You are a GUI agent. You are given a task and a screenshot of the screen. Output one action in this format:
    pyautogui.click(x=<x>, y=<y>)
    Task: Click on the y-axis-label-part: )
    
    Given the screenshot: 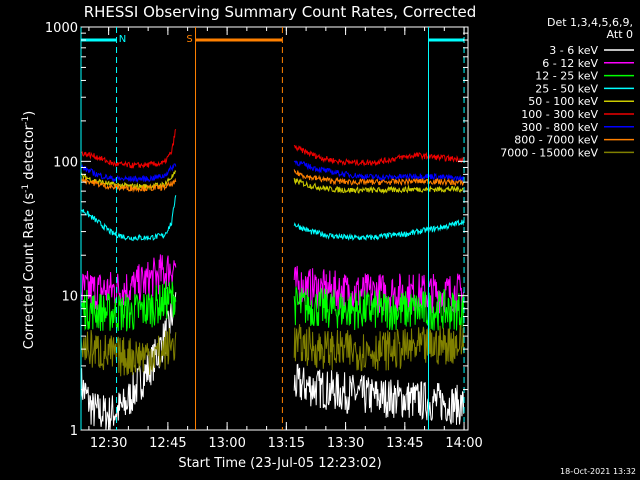 What is the action you would take?
    pyautogui.click(x=29, y=113)
    